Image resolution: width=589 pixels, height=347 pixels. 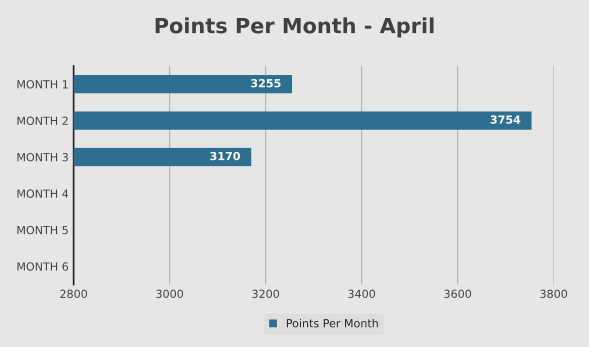 I want to click on y-tick-label: MONTH 4, so click(x=42, y=193).